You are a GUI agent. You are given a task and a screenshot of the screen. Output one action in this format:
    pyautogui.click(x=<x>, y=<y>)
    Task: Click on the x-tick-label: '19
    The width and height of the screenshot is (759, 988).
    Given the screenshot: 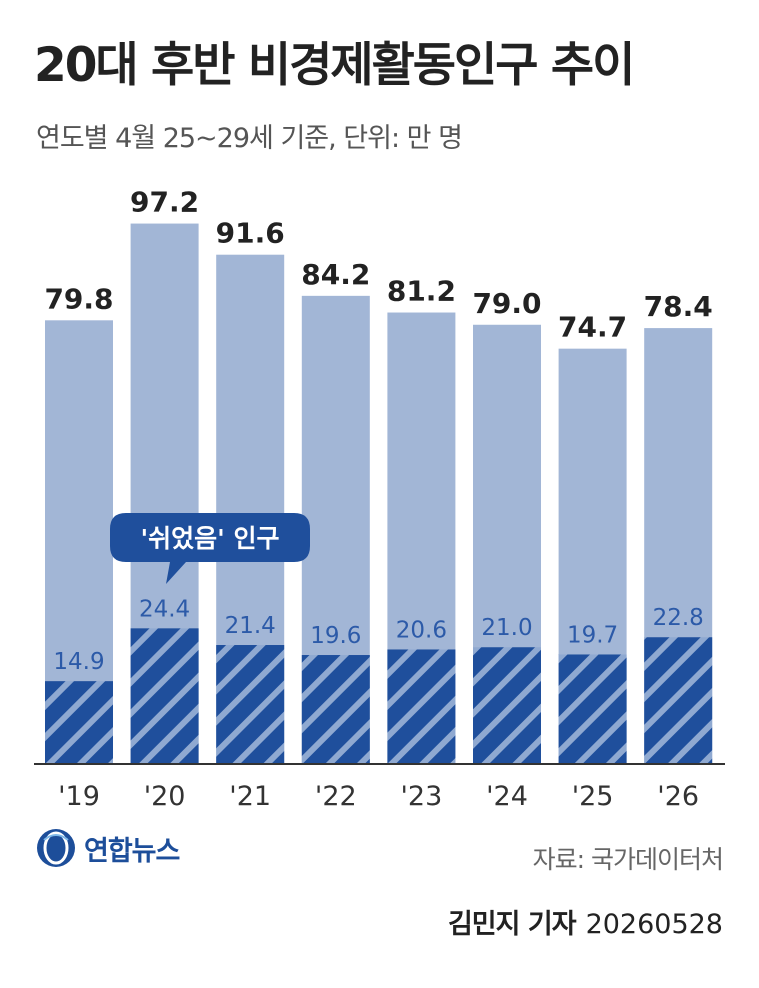 What is the action you would take?
    pyautogui.click(x=79, y=796)
    